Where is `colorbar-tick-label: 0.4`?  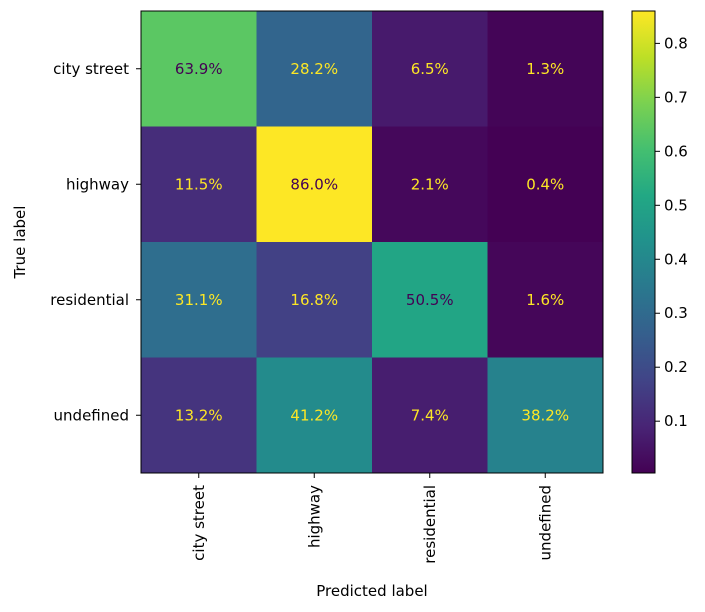
colorbar-tick-label: 0.4 is located at coordinates (676, 259).